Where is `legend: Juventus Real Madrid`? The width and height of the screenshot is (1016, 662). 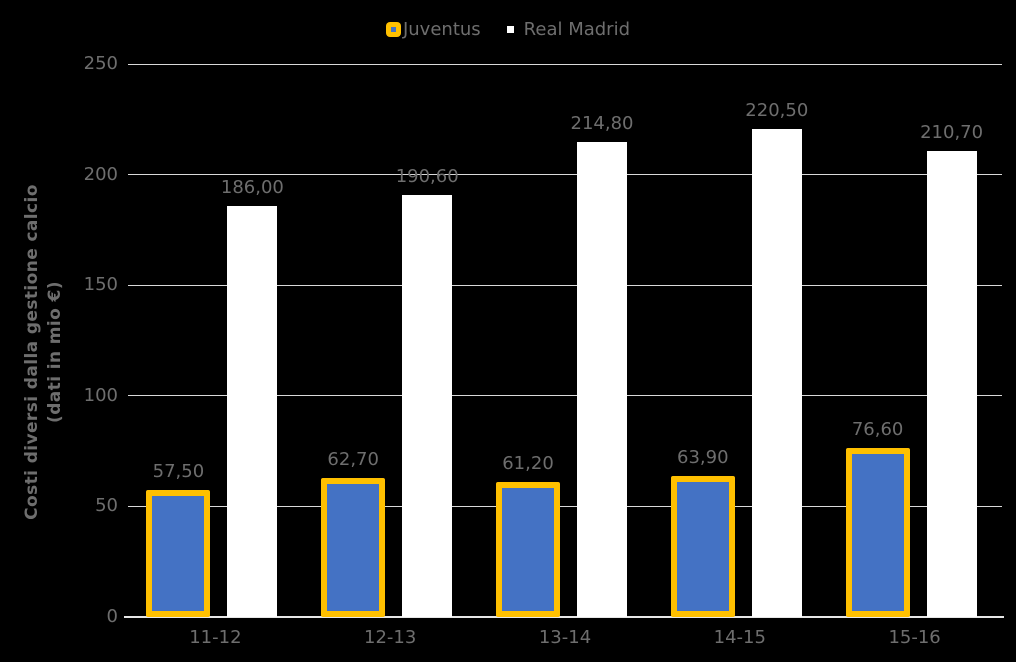
legend: Juventus Real Madrid is located at coordinates (508, 29).